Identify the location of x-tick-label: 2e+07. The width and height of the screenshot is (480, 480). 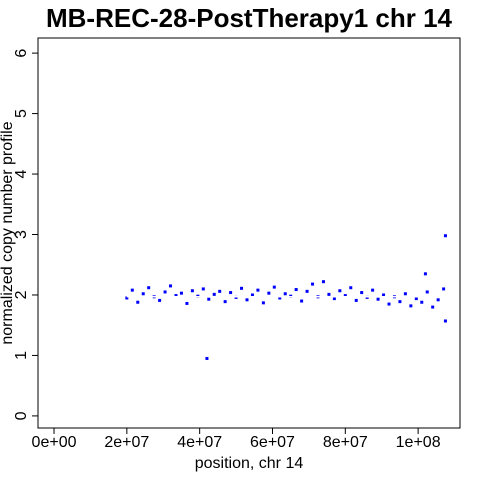
(126, 442).